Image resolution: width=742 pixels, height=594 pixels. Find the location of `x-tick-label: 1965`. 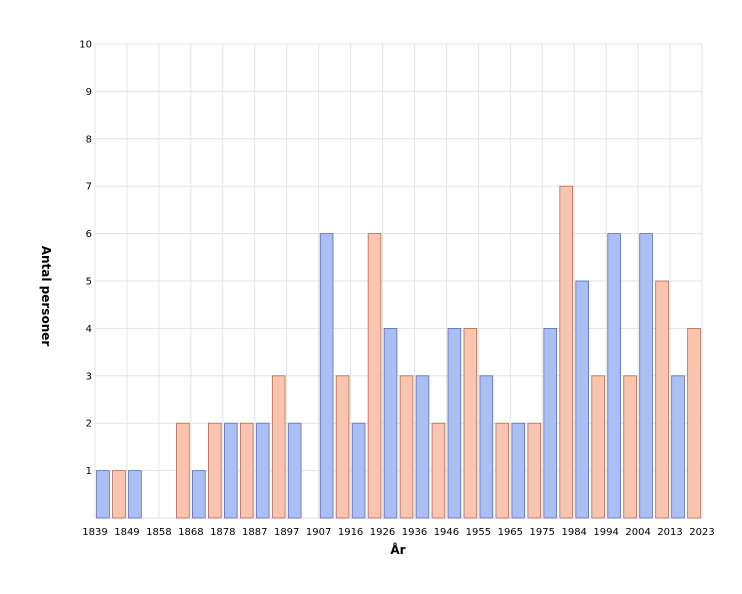

x-tick-label: 1965 is located at coordinates (510, 532).